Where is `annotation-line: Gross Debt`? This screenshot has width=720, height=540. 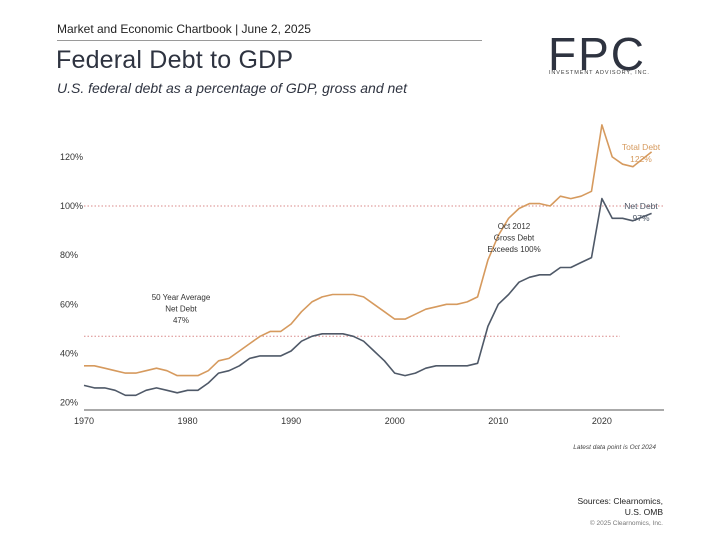 annotation-line: Gross Debt is located at coordinates (514, 238).